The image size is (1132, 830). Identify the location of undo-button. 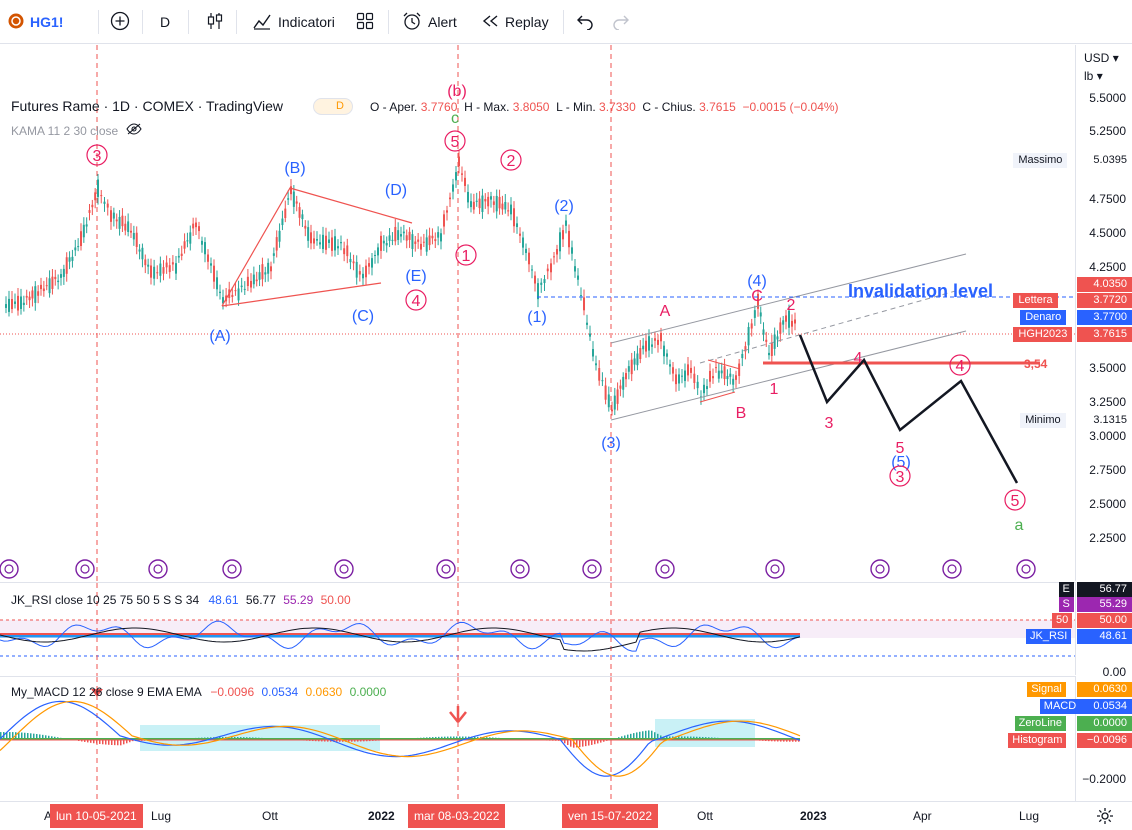
(585, 22).